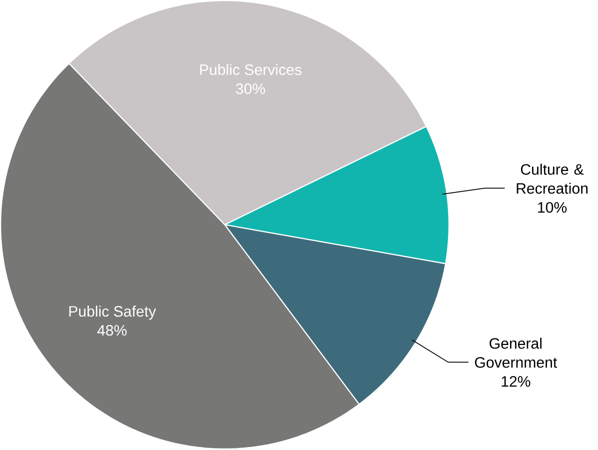 This screenshot has height=450, width=598. I want to click on data-label: 12%, so click(516, 381).